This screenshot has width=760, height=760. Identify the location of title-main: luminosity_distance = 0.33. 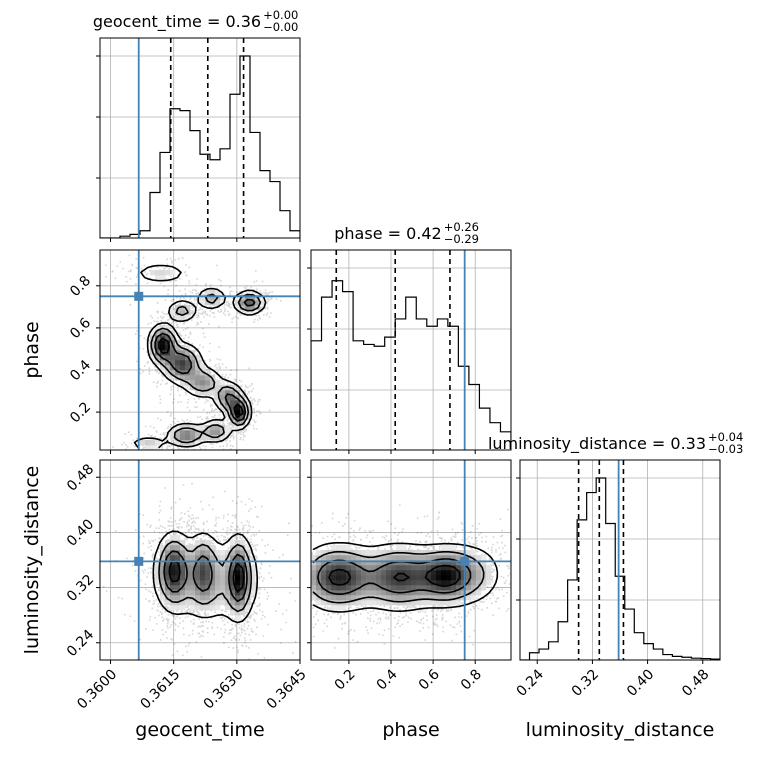
(597, 444).